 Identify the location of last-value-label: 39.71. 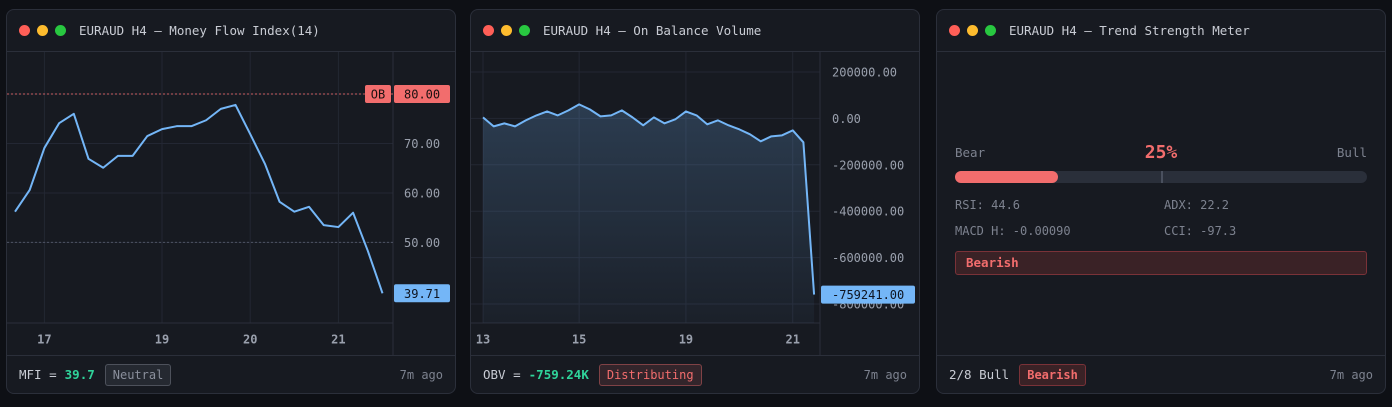
(422, 294).